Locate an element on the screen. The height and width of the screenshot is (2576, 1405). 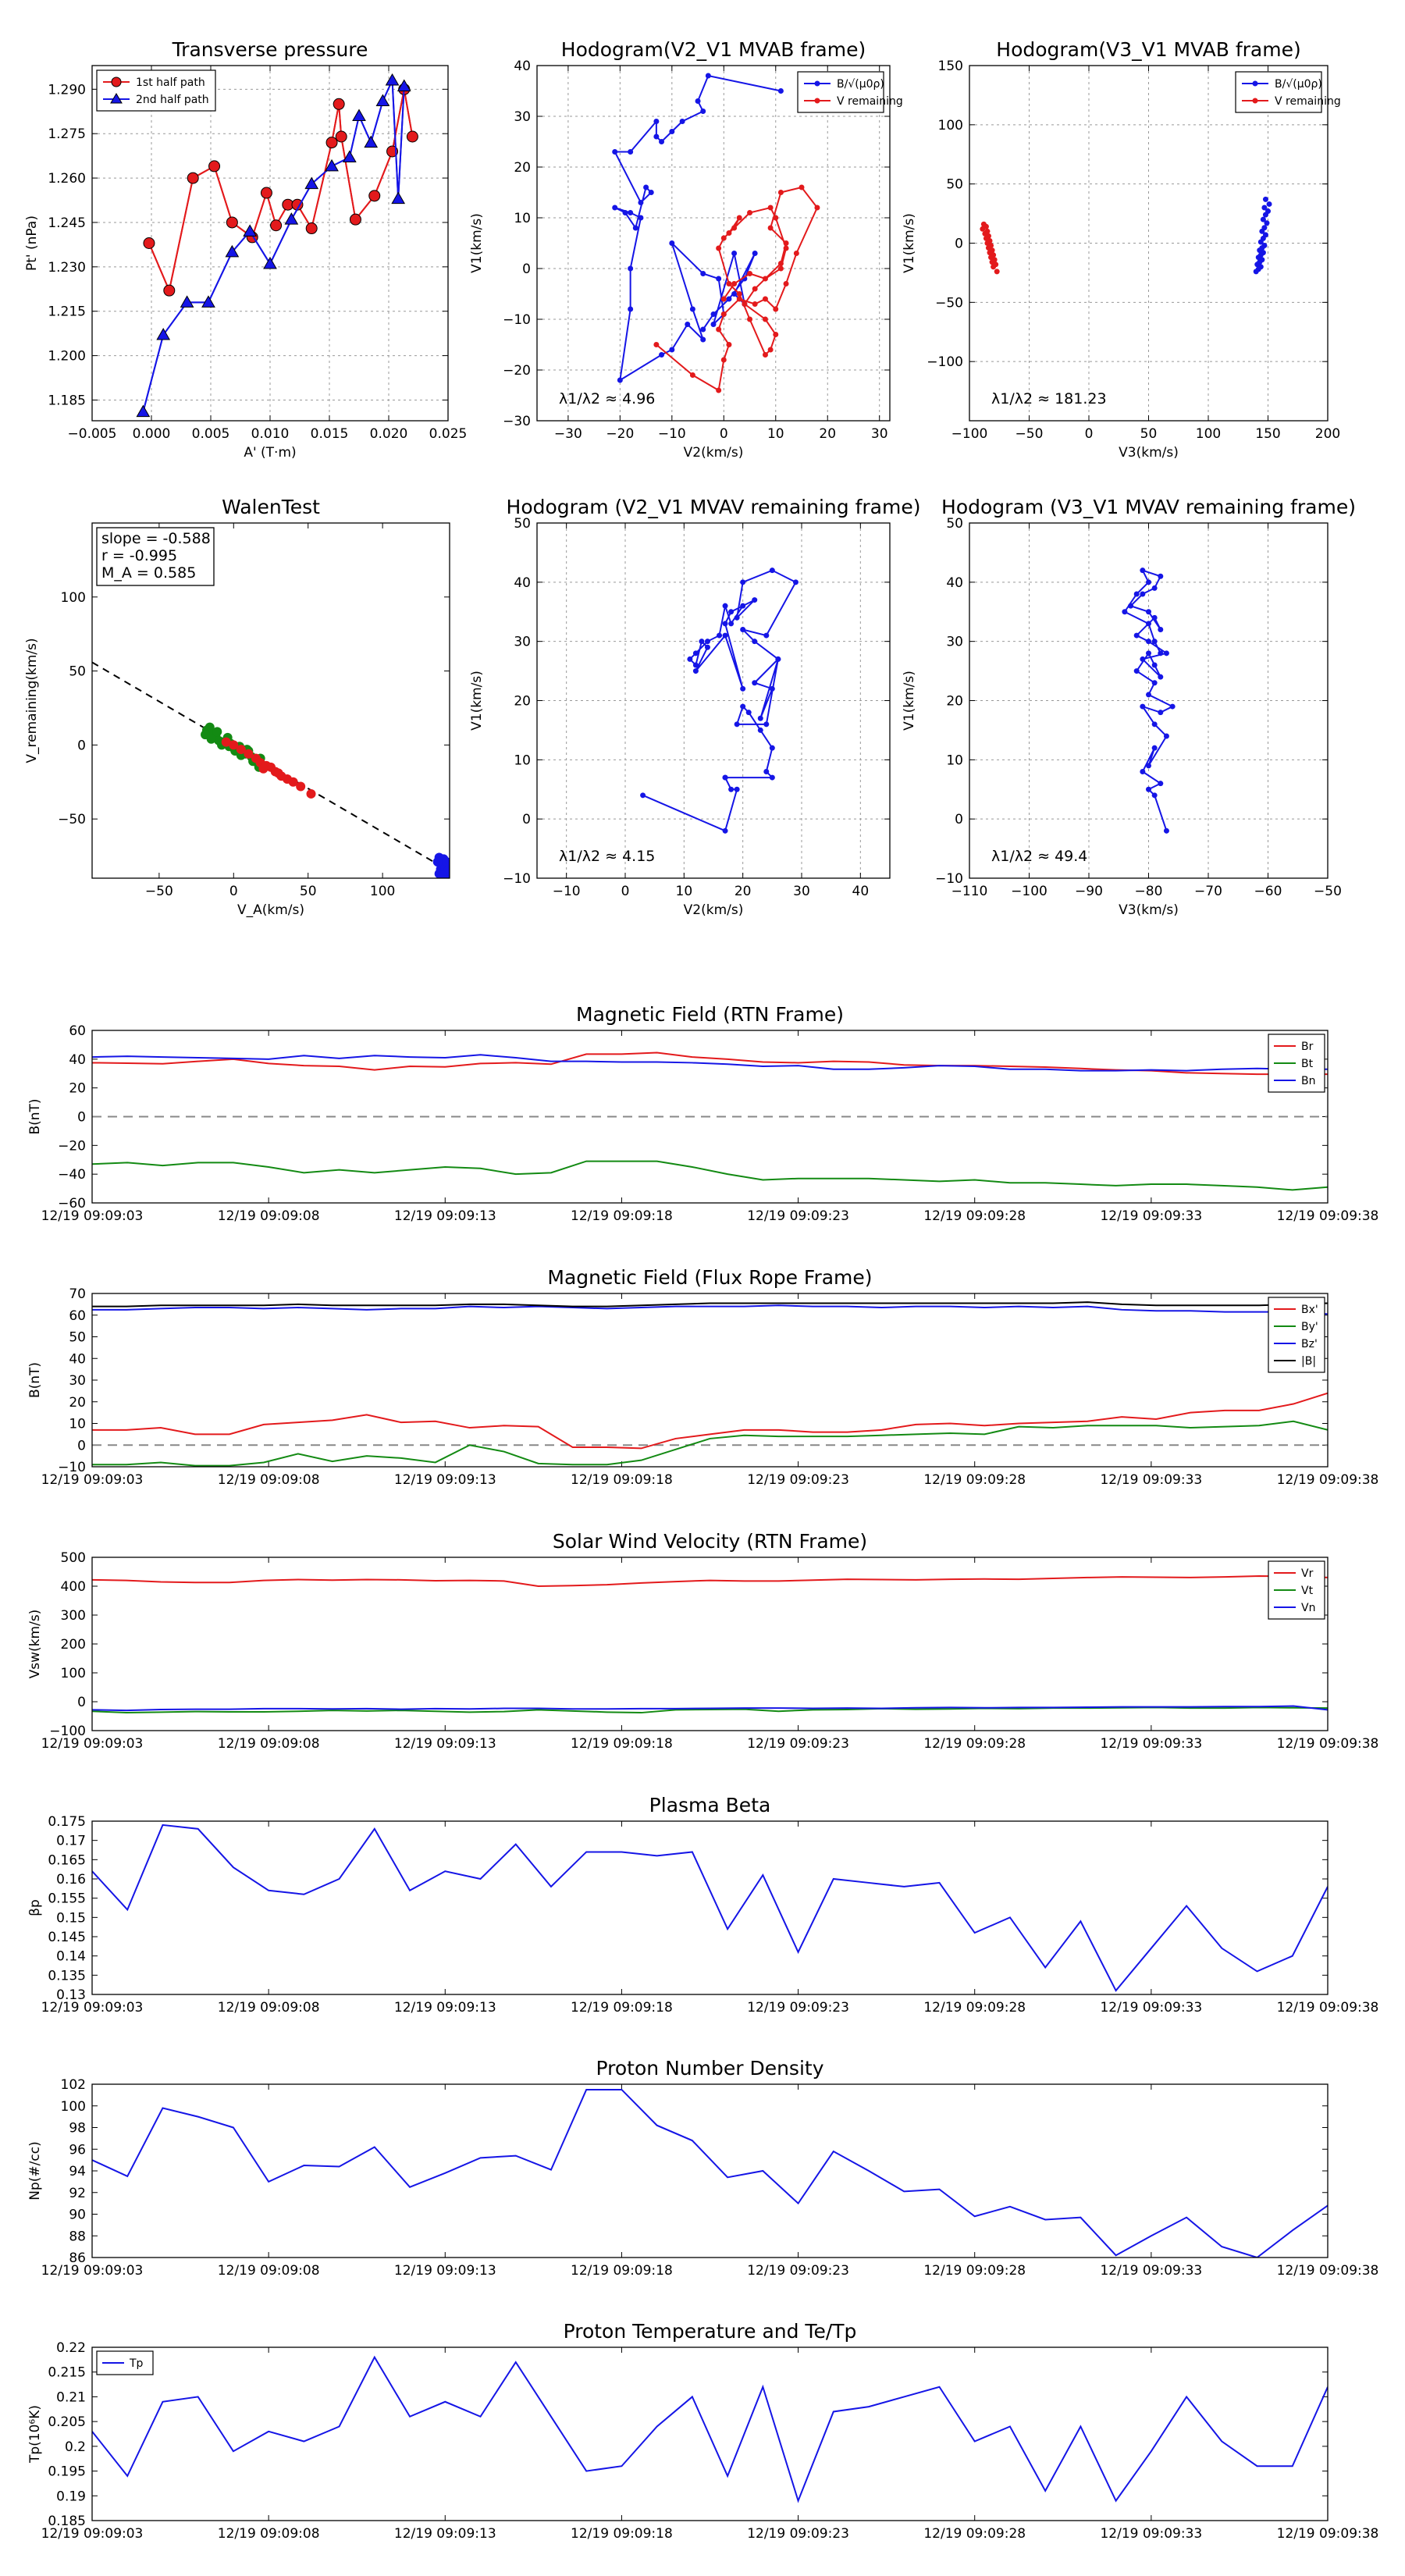
hodo4-ytick-label: −10 is located at coordinates (949, 879).